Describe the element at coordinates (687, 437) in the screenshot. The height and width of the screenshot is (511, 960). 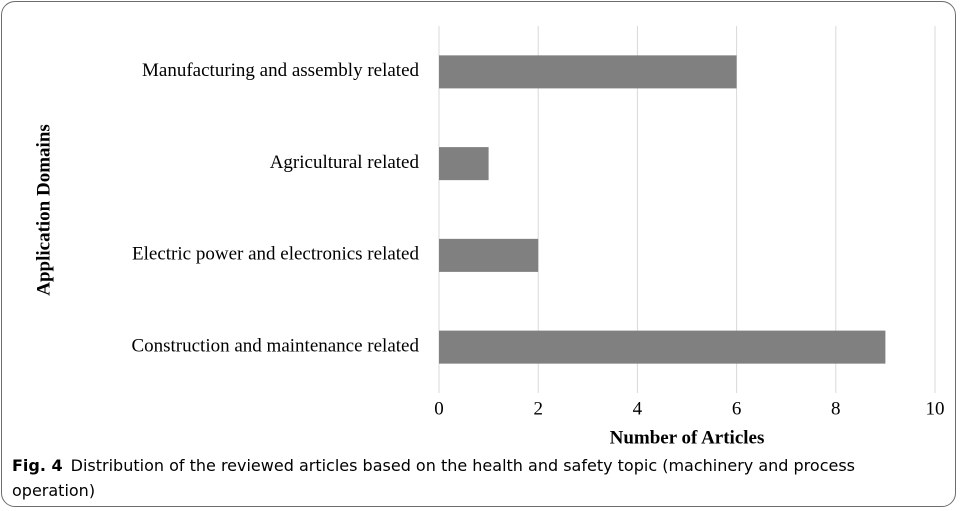
I see `x-axis-label: Number of Articles` at that location.